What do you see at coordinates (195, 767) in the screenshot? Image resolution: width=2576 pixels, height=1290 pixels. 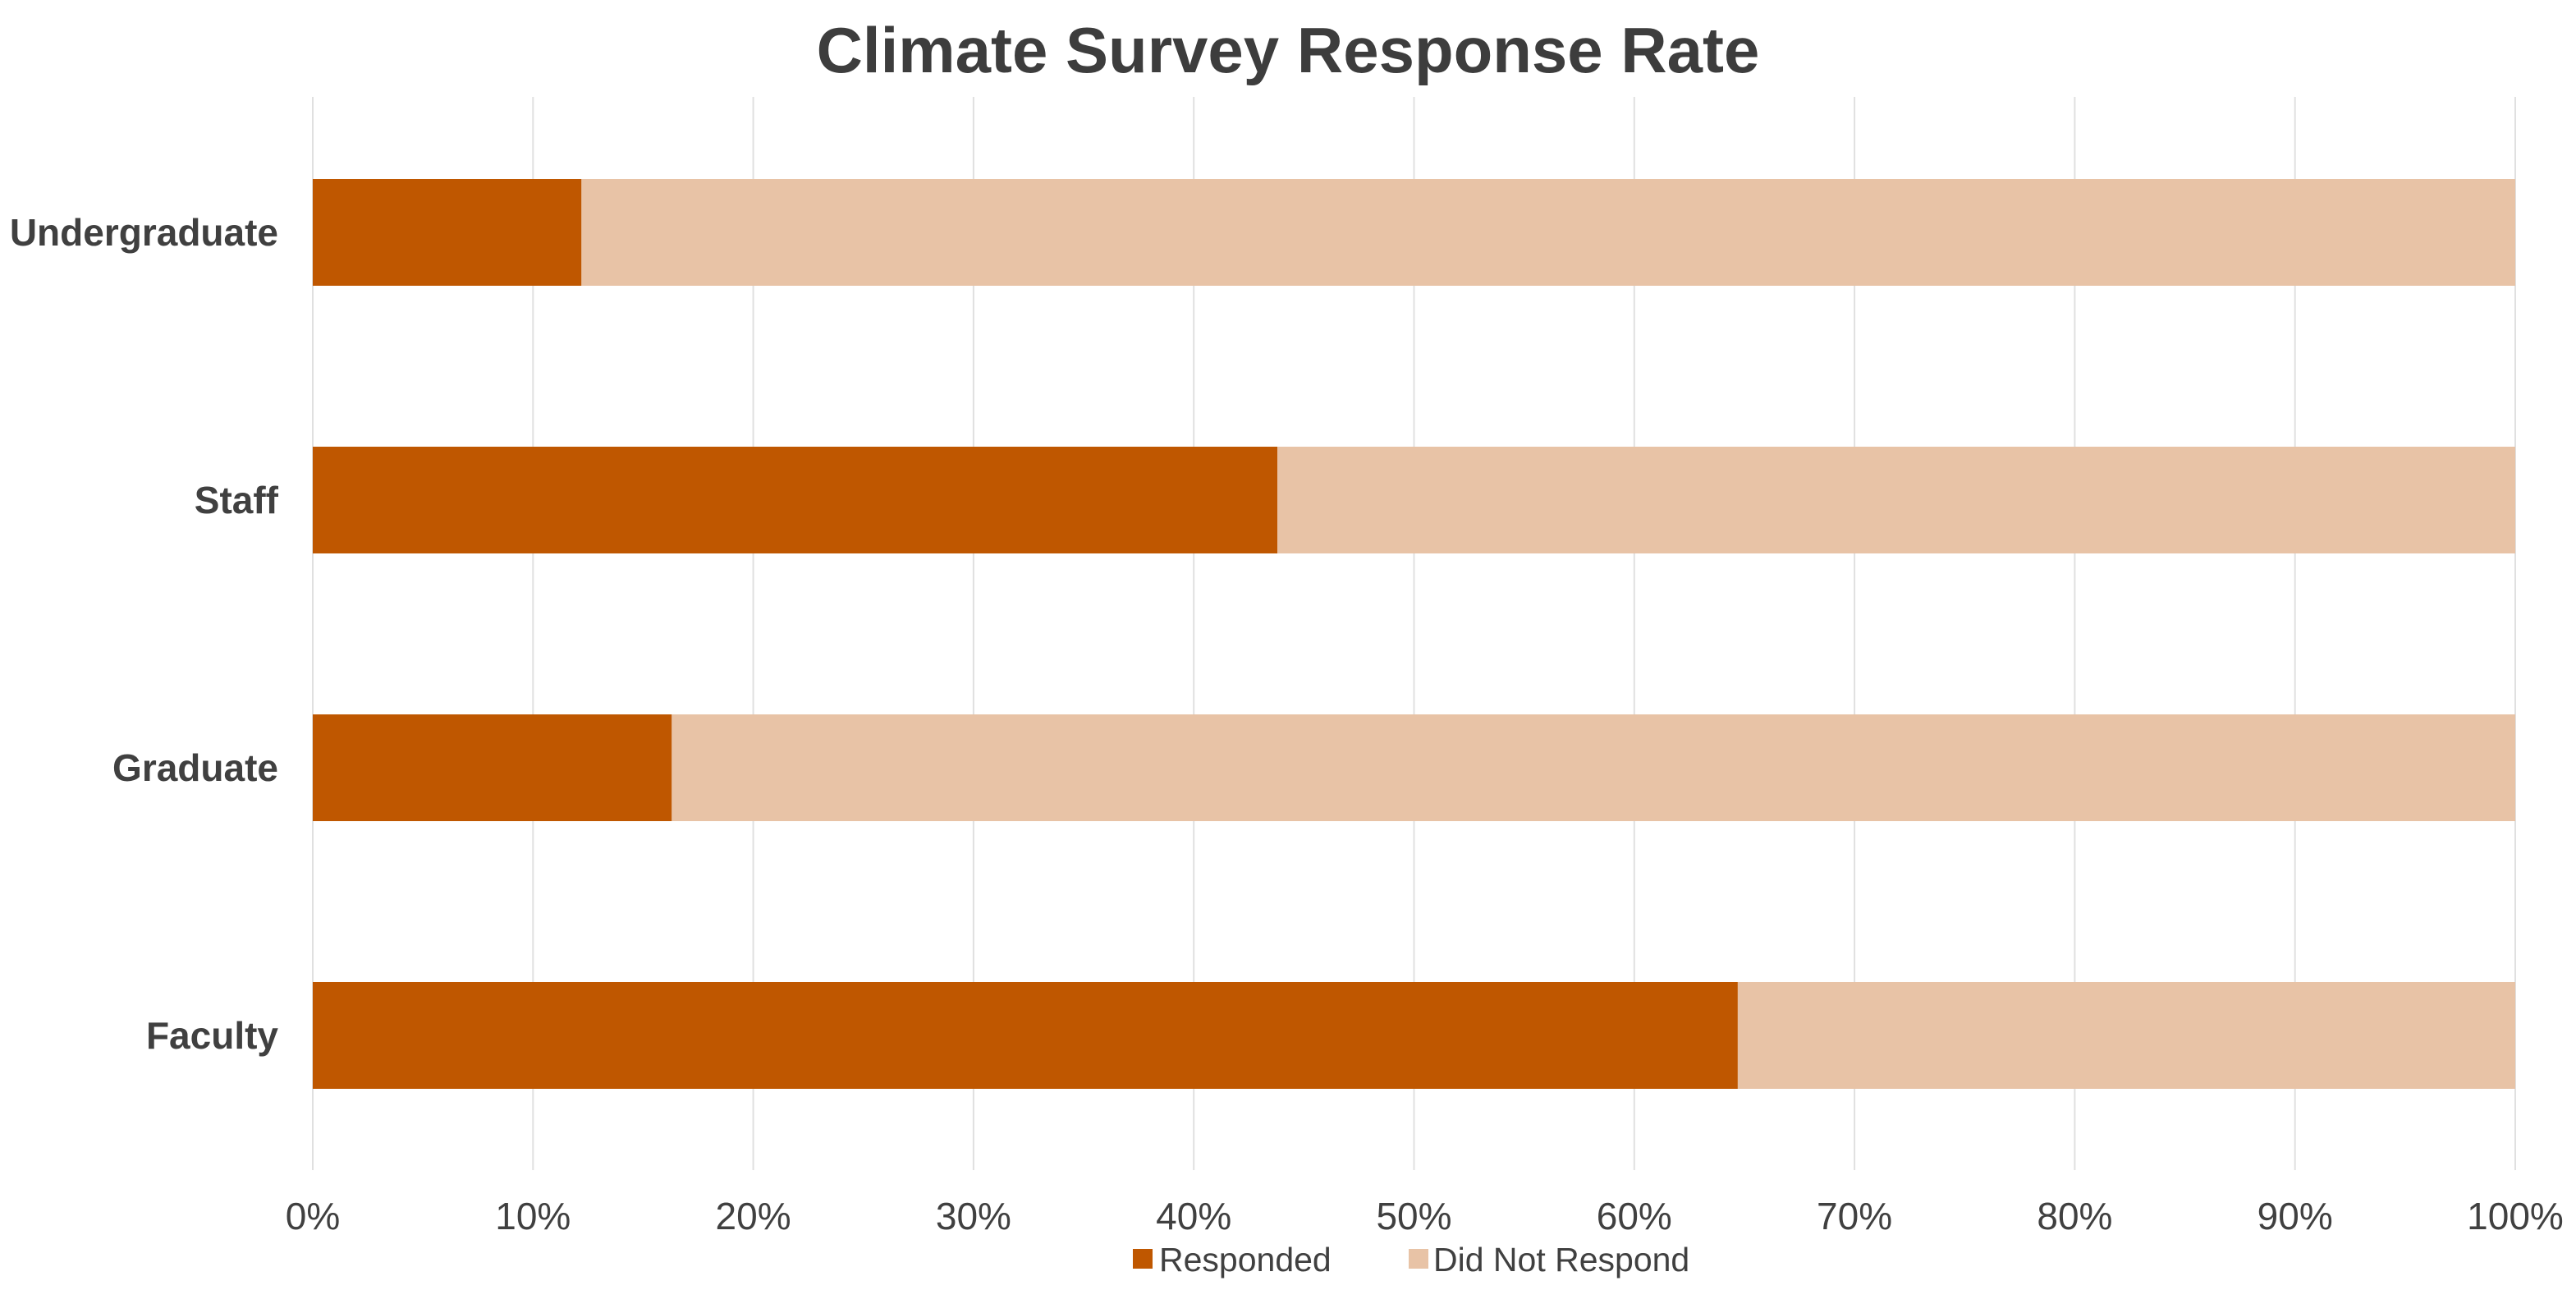 I see `category-label: Graduate` at bounding box center [195, 767].